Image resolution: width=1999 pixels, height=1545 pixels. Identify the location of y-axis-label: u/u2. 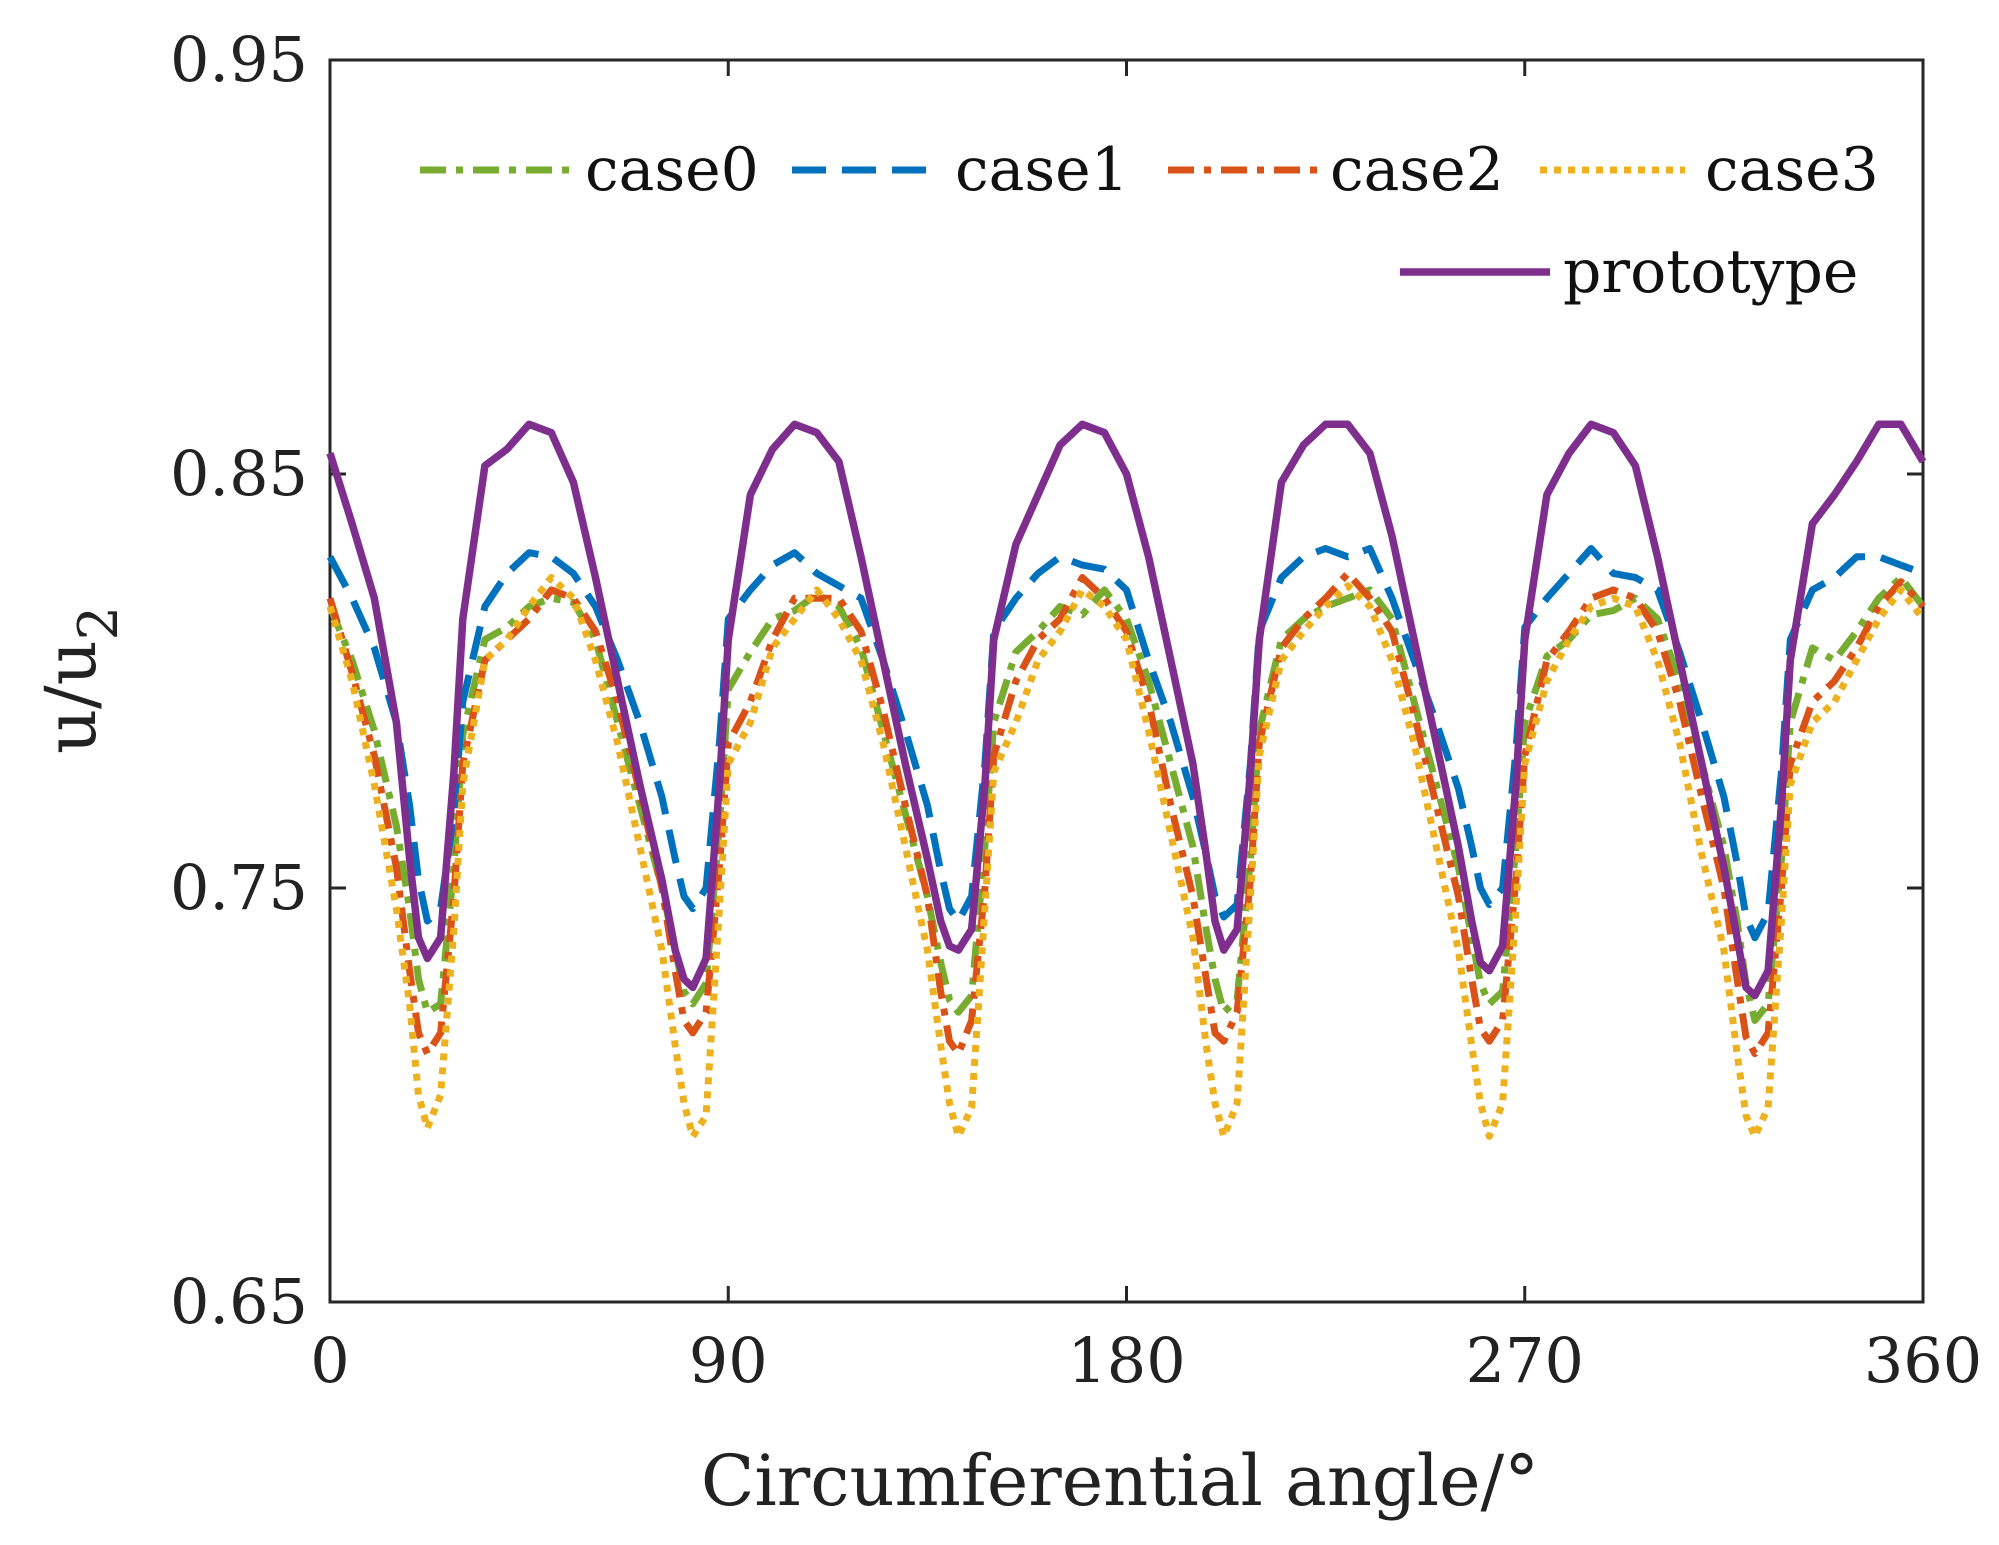
(80, 680).